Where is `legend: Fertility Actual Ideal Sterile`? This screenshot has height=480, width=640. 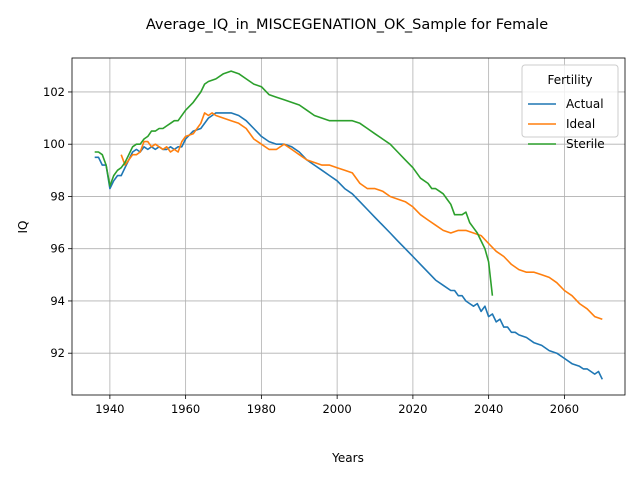
legend: Fertility Actual Ideal Sterile is located at coordinates (570, 107).